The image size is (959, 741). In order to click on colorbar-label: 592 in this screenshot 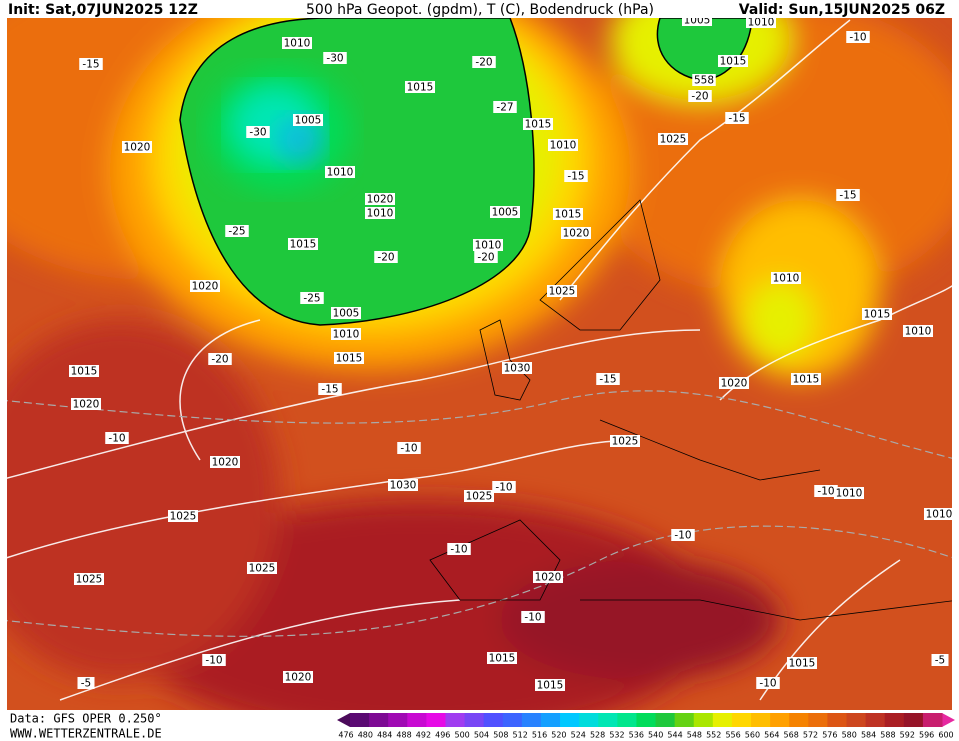, I will do `click(907, 735)`.